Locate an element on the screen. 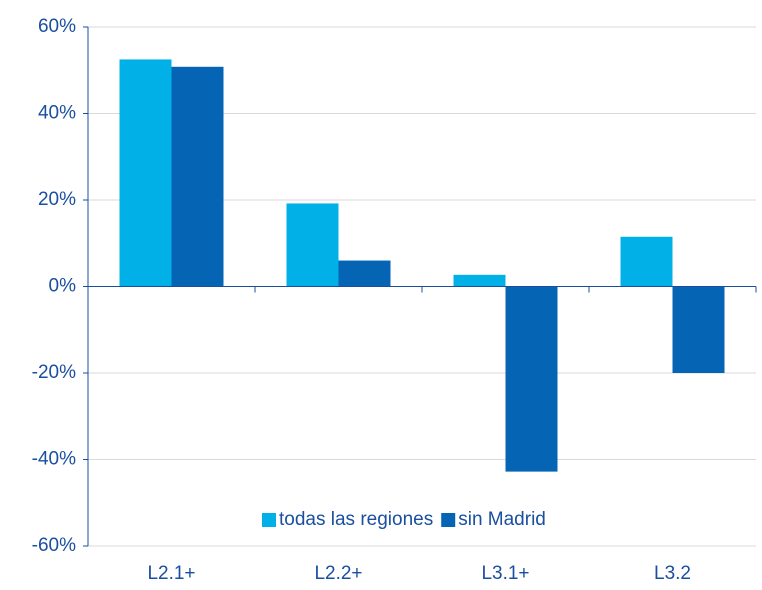  y-tick-label: 0% is located at coordinates (63, 286).